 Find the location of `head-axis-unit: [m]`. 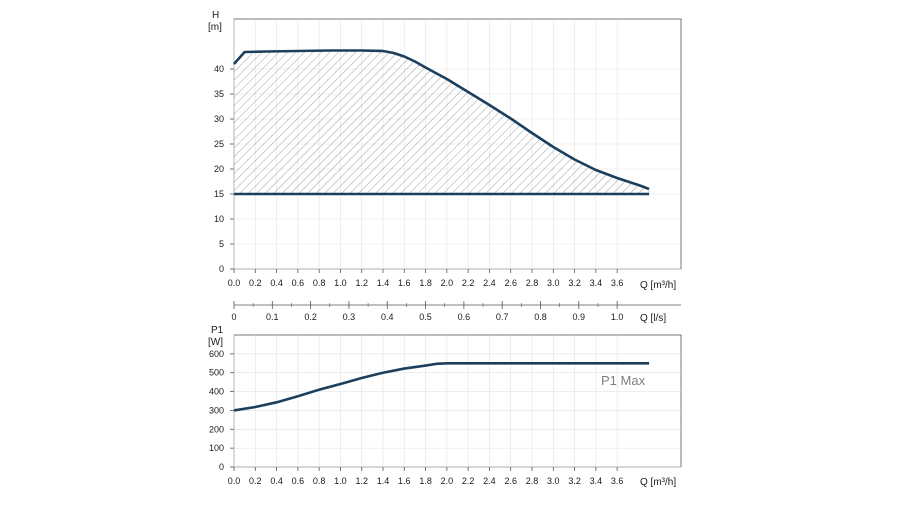

head-axis-unit: [m] is located at coordinates (215, 27).